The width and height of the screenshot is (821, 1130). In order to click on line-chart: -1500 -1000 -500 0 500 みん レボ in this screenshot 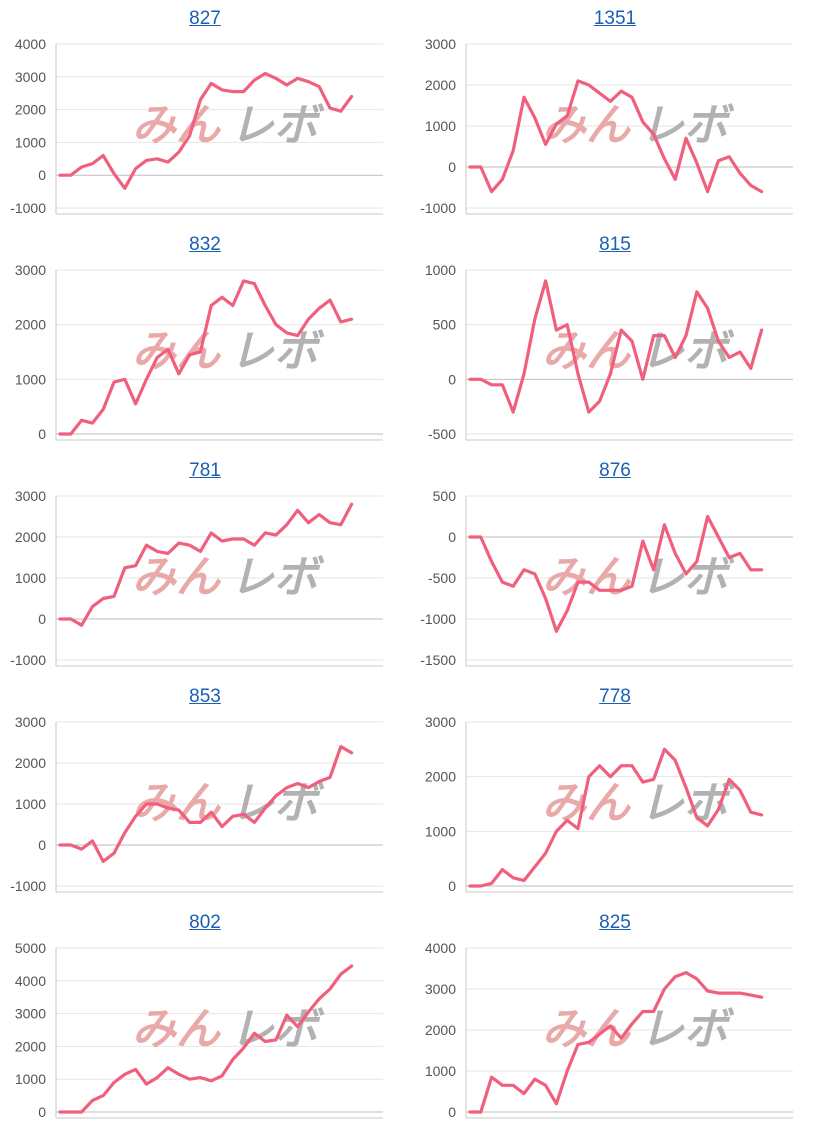, I will do `click(606, 578)`.